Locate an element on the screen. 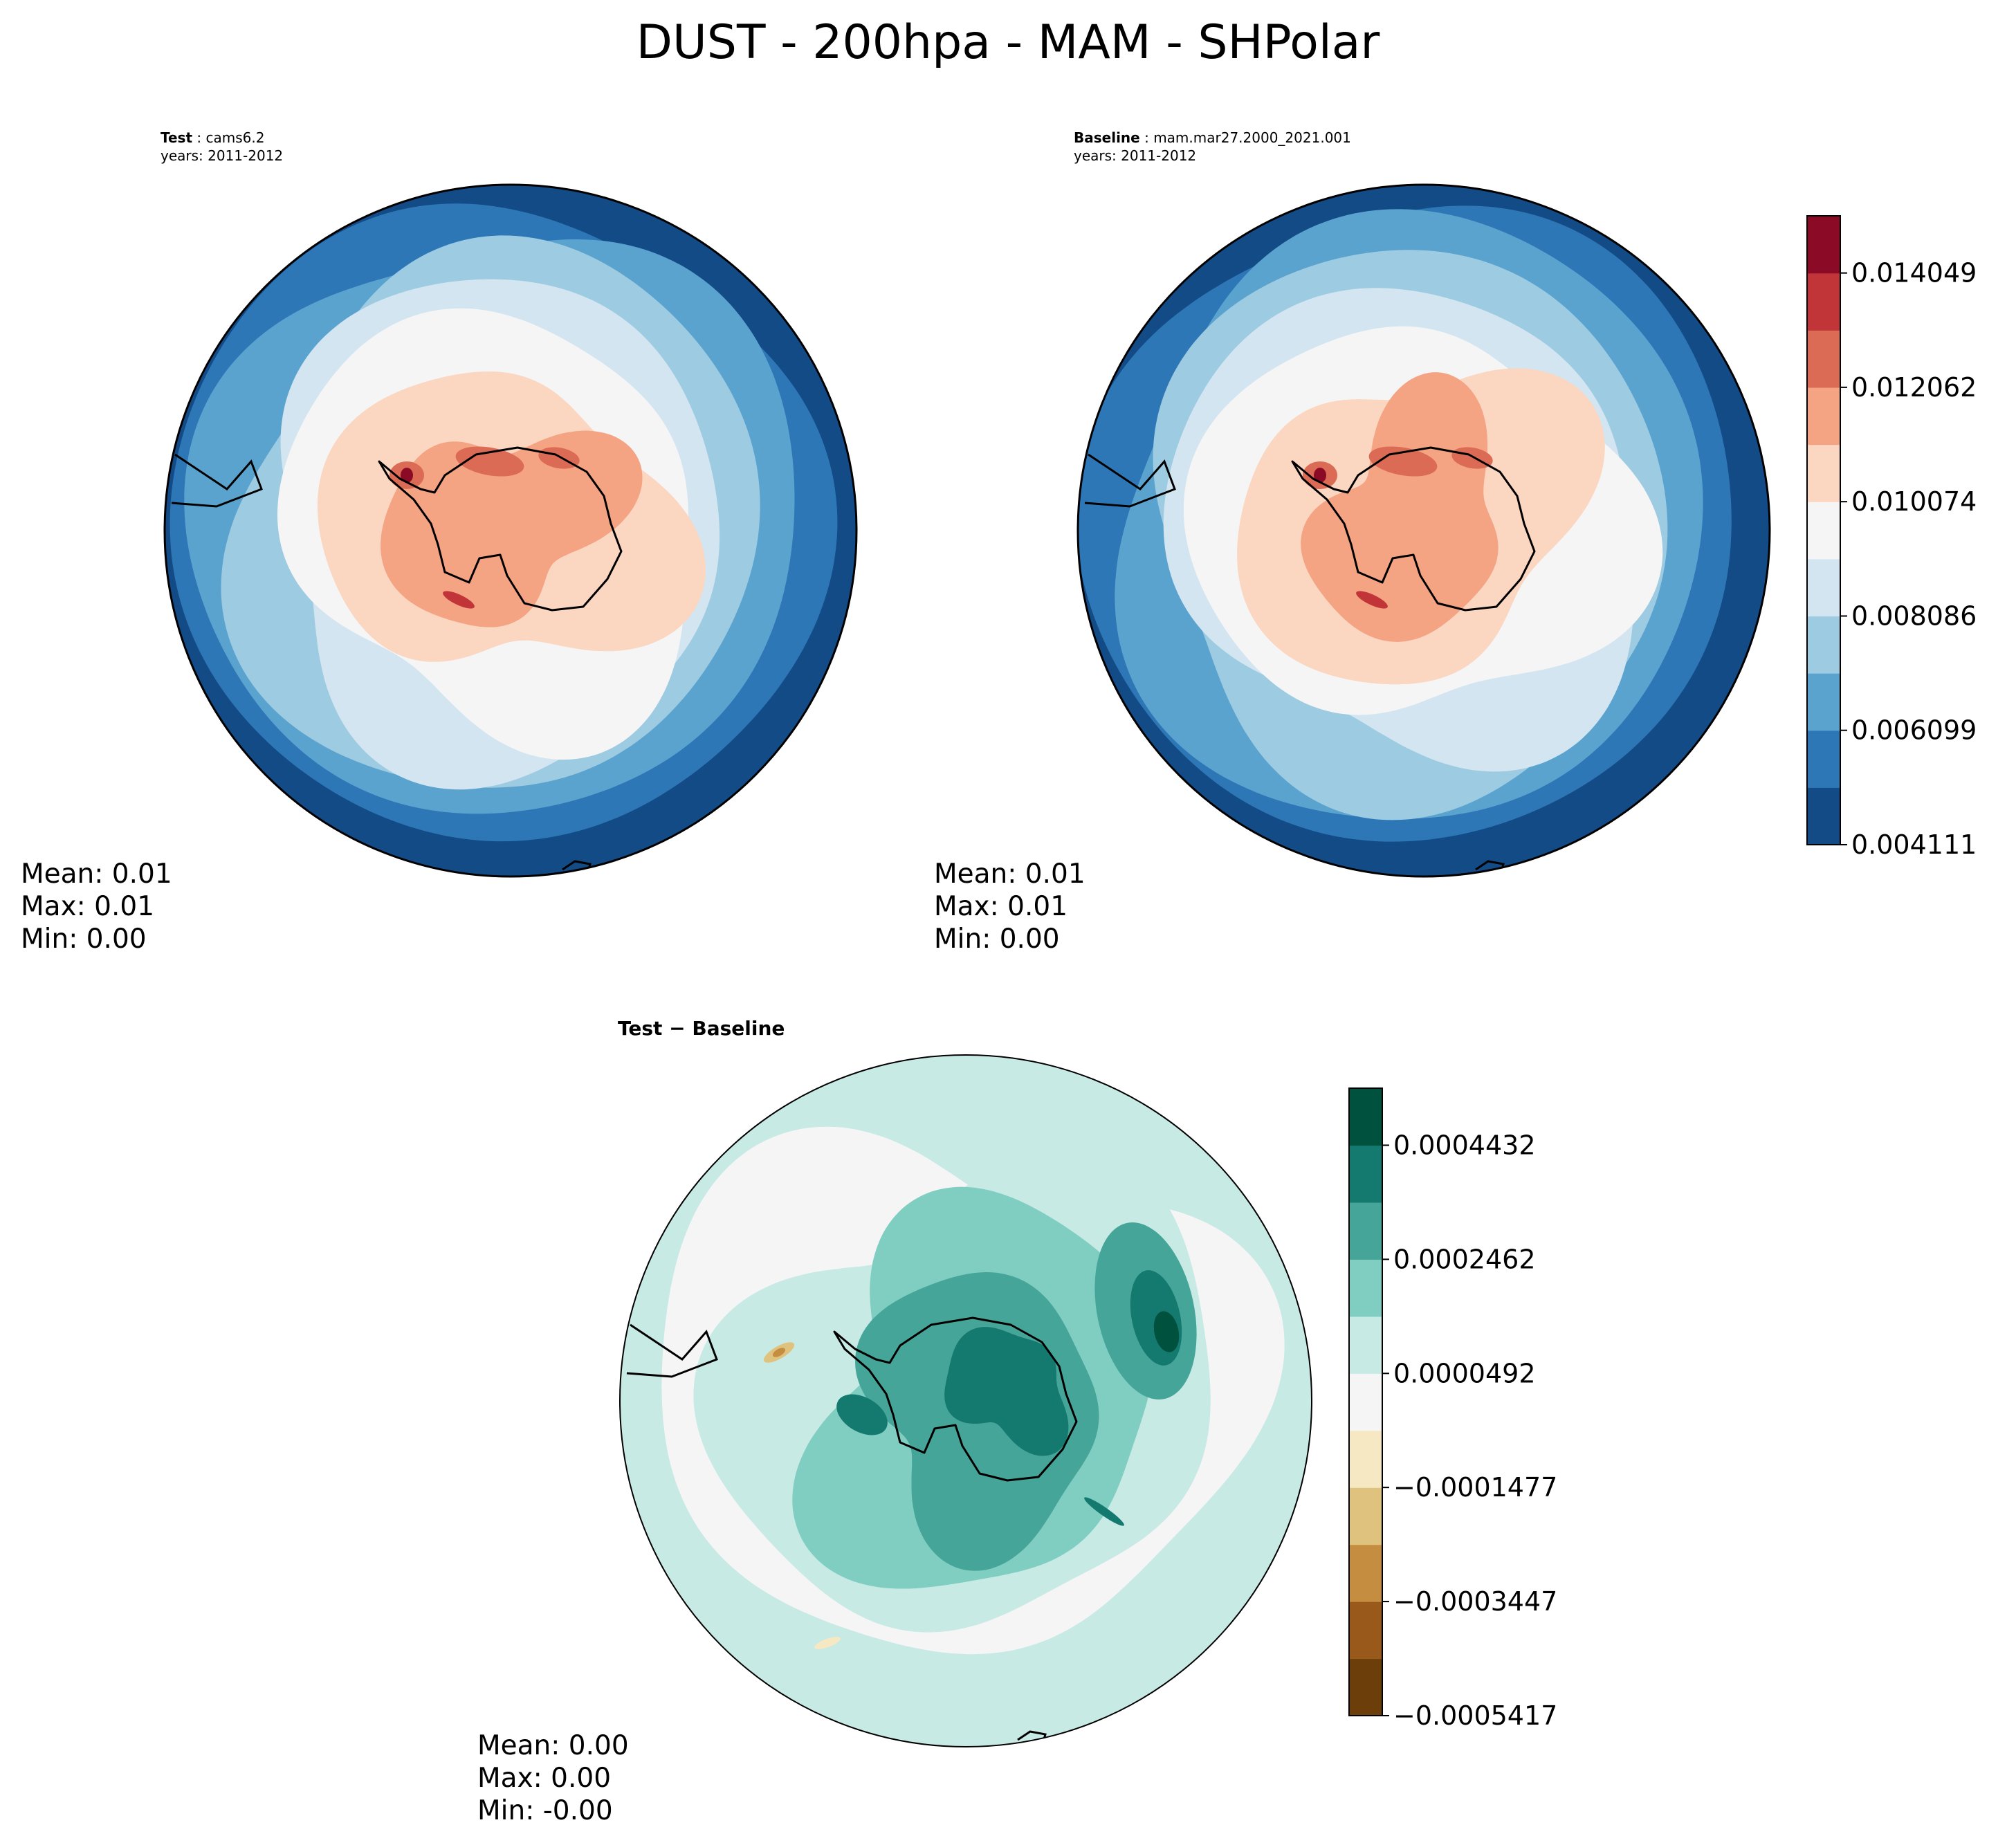  baseline-years: years: 2011-2012 is located at coordinates (1135, 155).